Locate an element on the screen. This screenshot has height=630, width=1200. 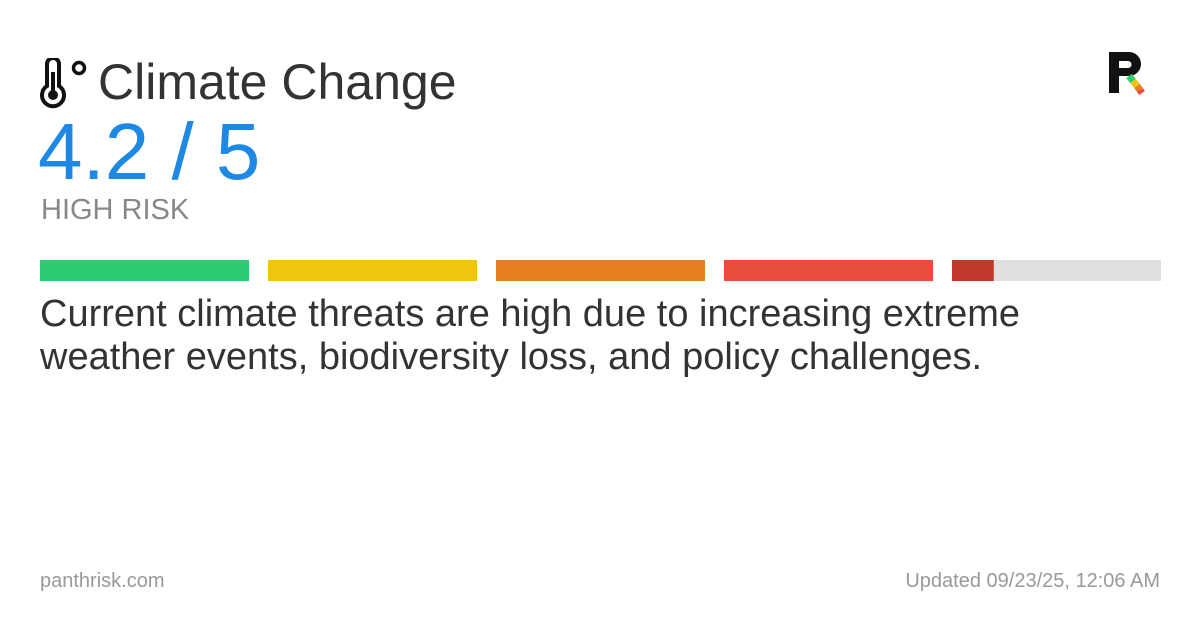
risk-level: HIGH RISK is located at coordinates (115, 210).